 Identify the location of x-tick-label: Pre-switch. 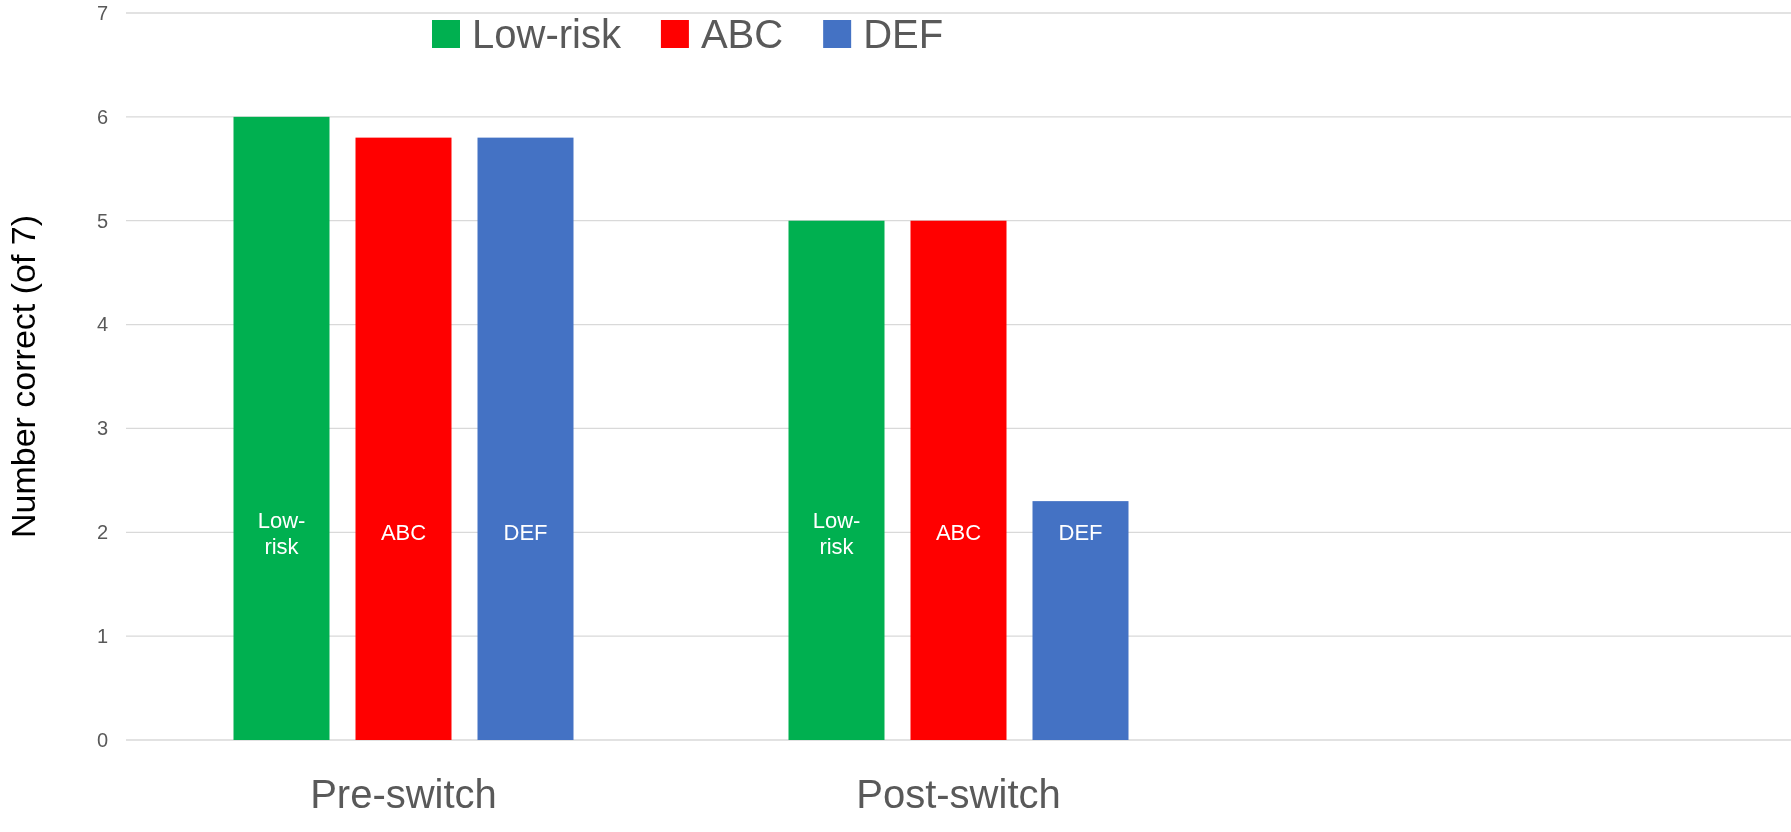
(403, 794).